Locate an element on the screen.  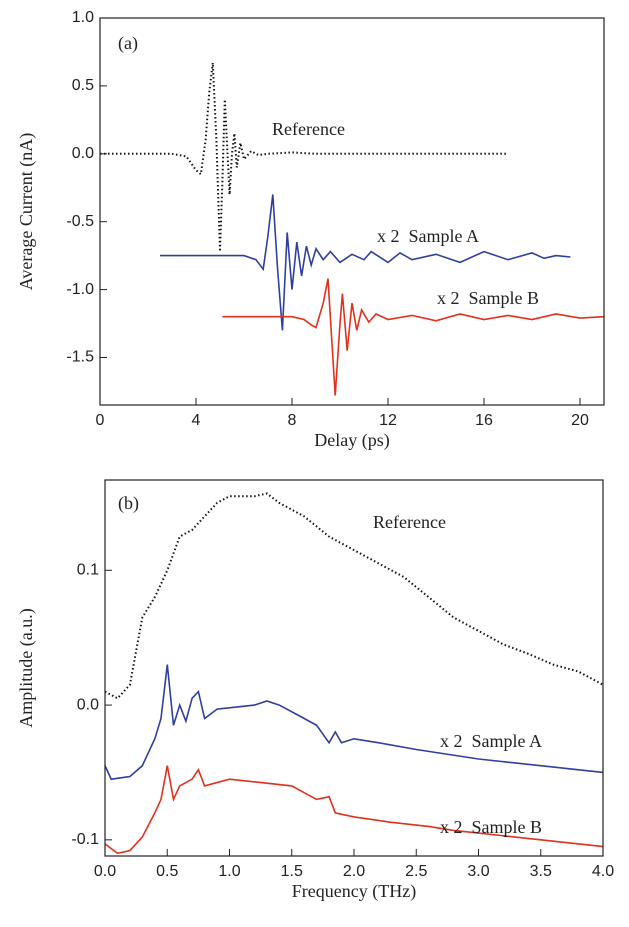
x-tick-label: 16 is located at coordinates (484, 420).